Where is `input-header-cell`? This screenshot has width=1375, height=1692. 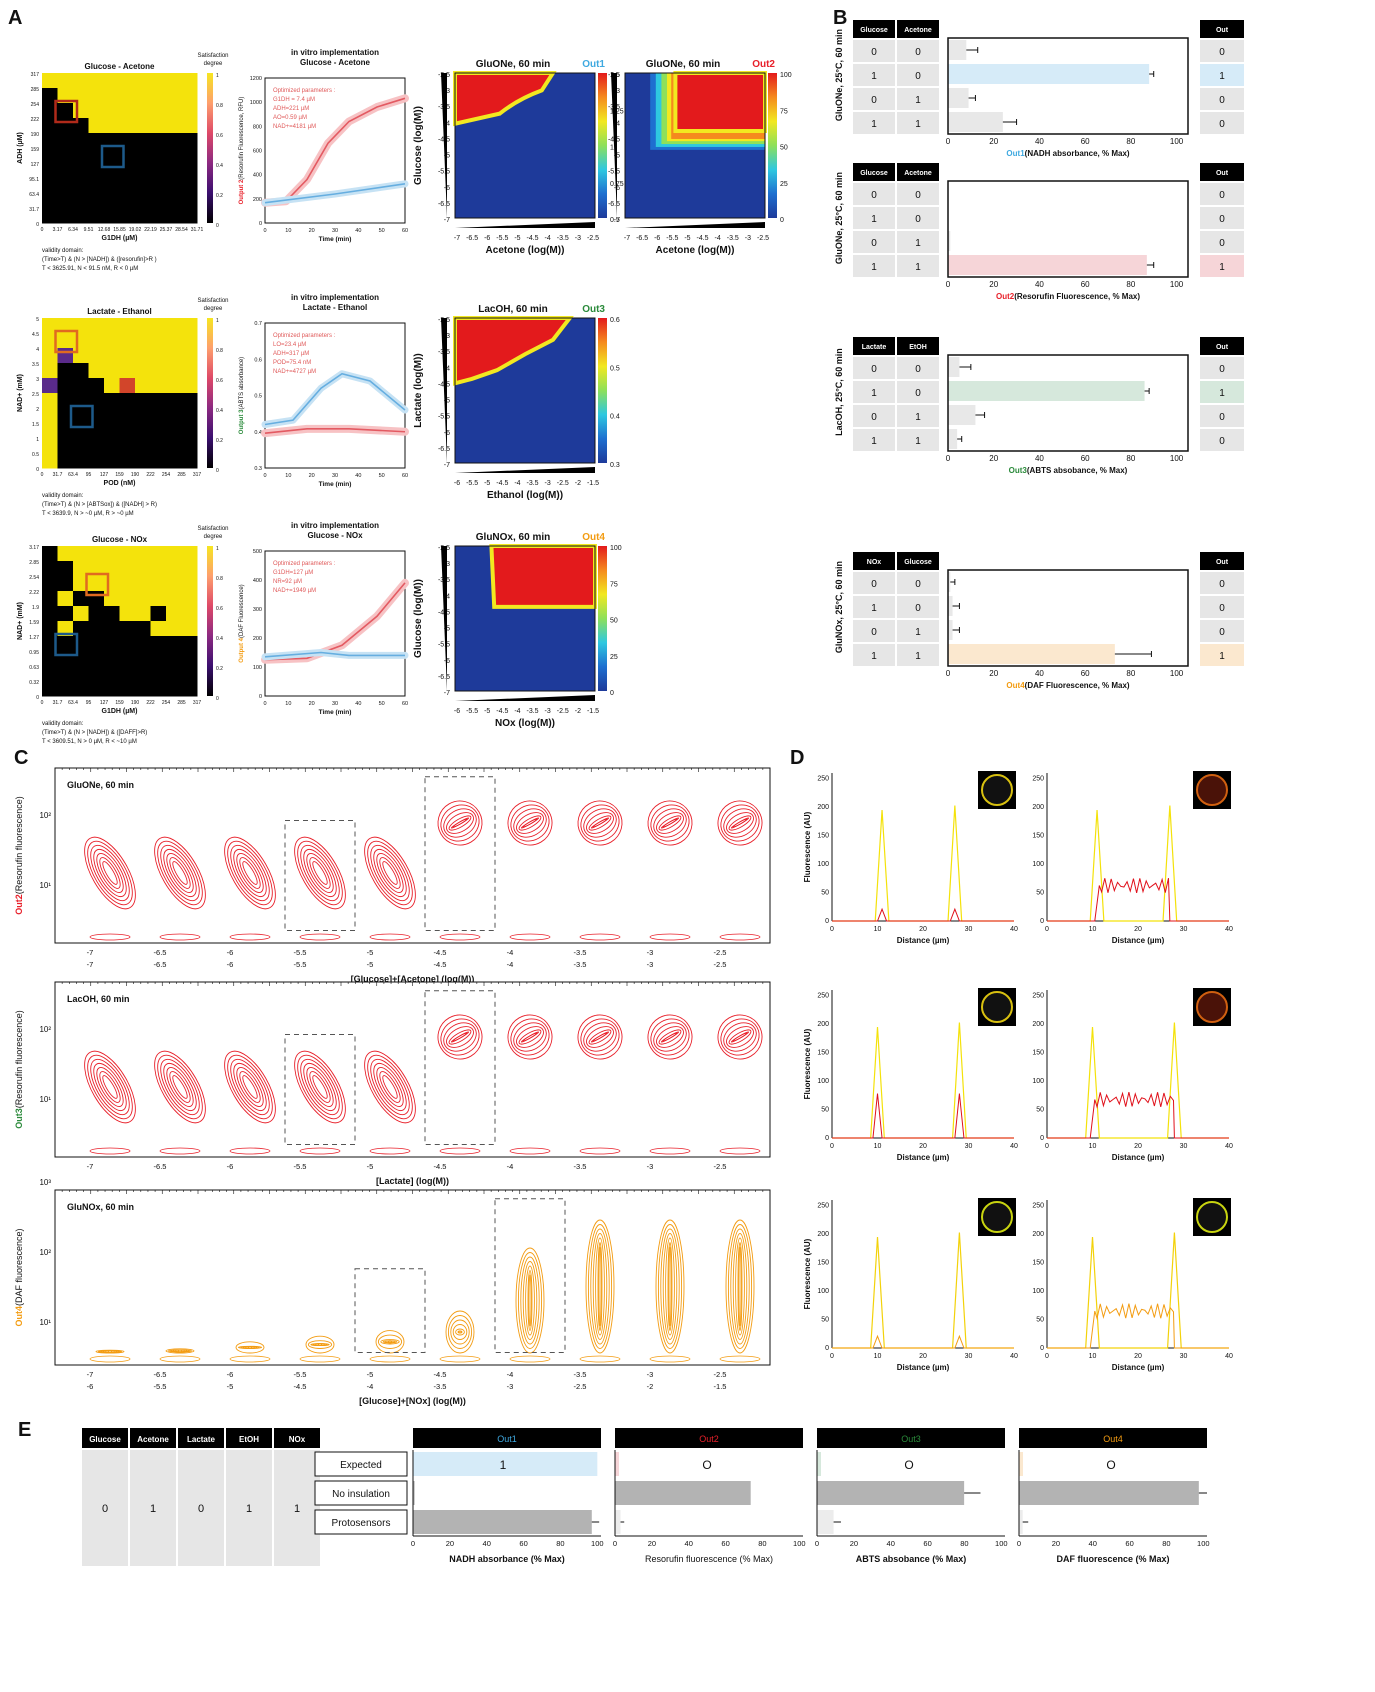
input-header-cell is located at coordinates (201, 1438).